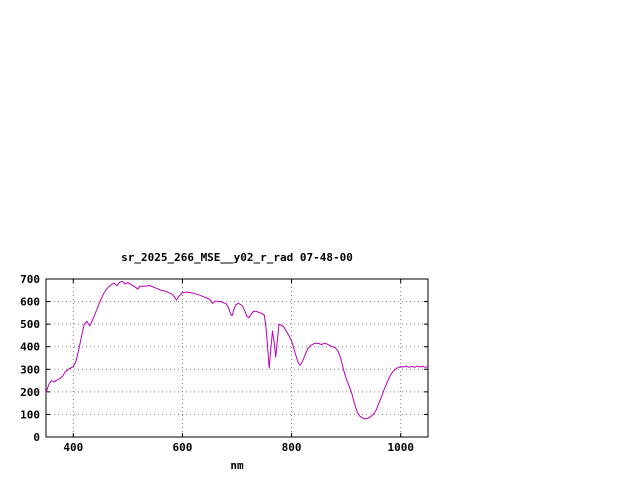 This screenshot has width=640, height=480. I want to click on y-tick-label: 700, so click(30, 279).